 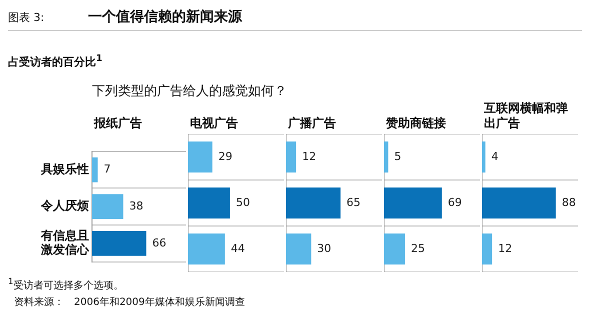 What do you see at coordinates (189, 91) in the screenshot?
I see `text: 下列类型的广告给人的感觉如何？` at bounding box center [189, 91].